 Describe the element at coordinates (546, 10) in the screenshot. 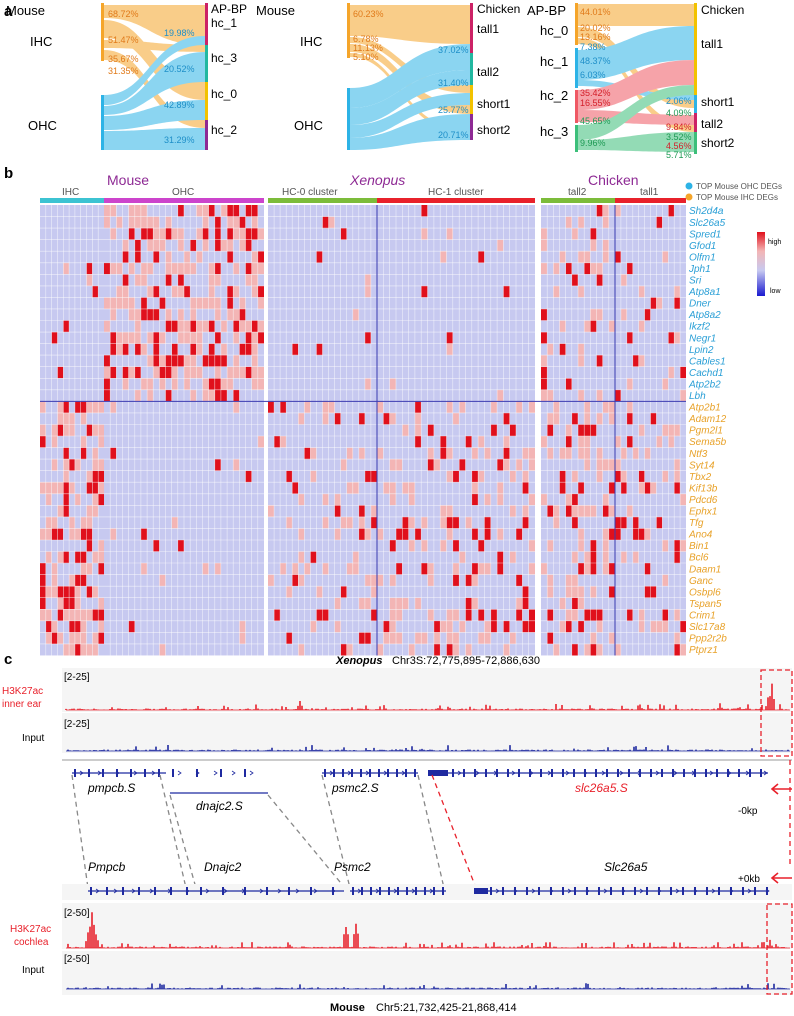

I see `sankey-3-left-title: AP-BP` at that location.